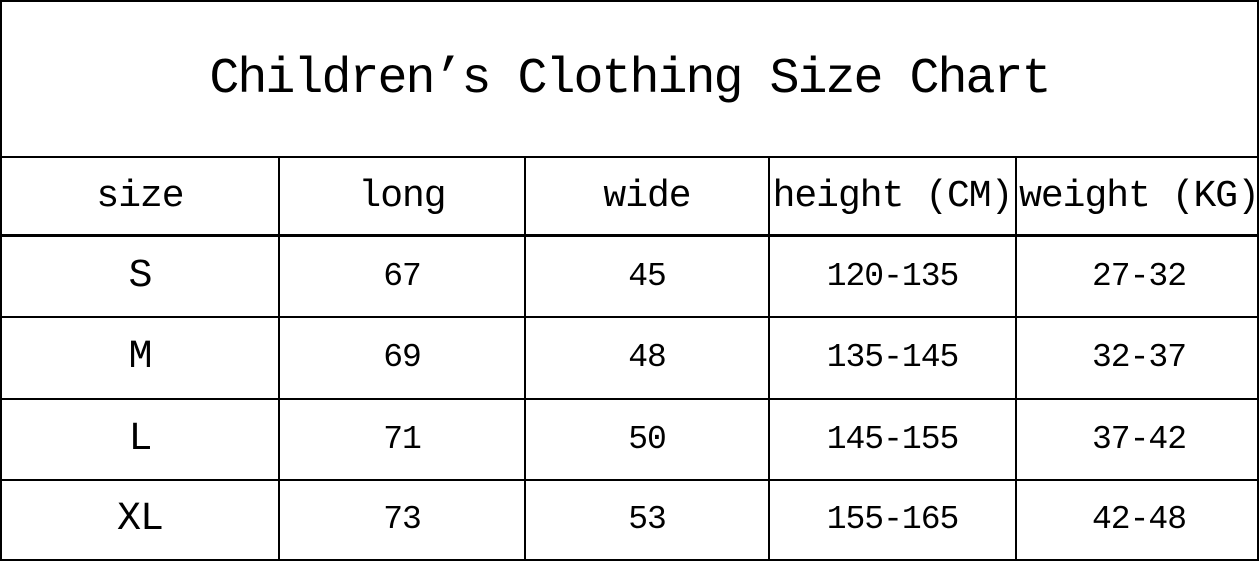 Image resolution: width=1259 pixels, height=561 pixels. Describe the element at coordinates (402, 197) in the screenshot. I see `column-header-long: long` at that location.